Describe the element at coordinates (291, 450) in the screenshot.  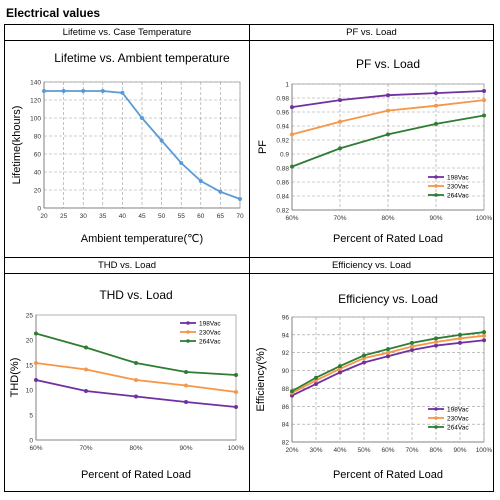
I see `x-tick-label: 20%` at that location.